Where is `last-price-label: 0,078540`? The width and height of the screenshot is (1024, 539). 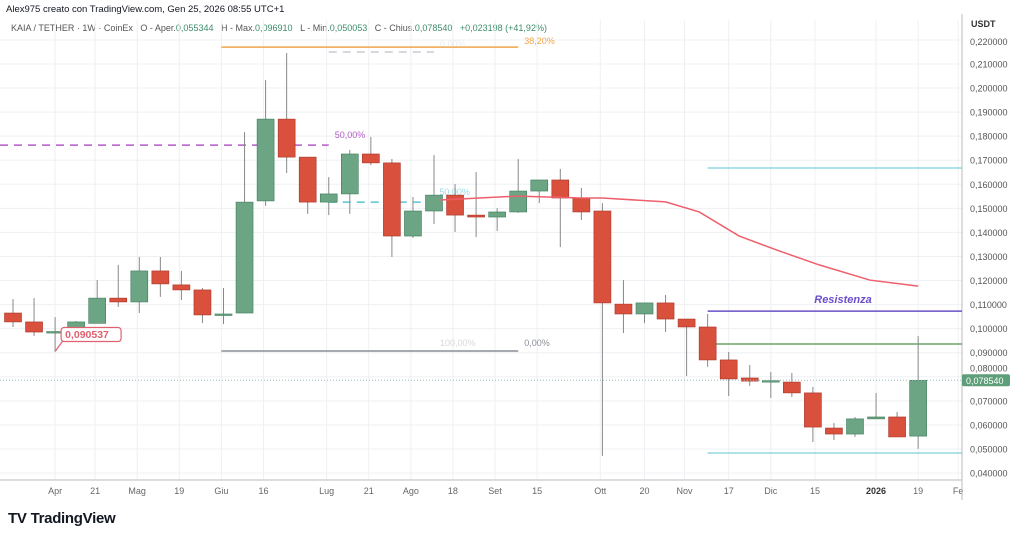
last-price-label: 0,078540 is located at coordinates (985, 381).